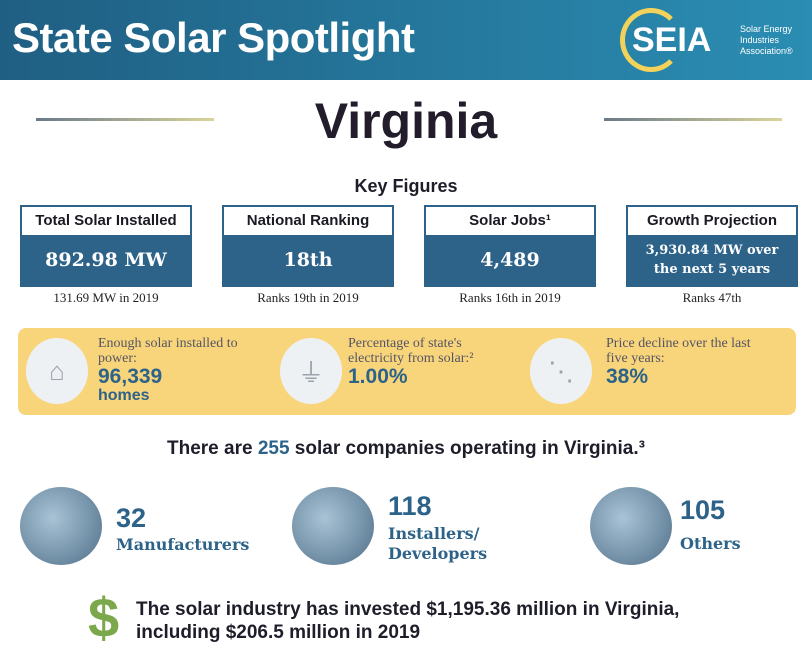 The height and width of the screenshot is (669, 812). What do you see at coordinates (672, 40) in the screenshot?
I see `logo-text: SEIA` at bounding box center [672, 40].